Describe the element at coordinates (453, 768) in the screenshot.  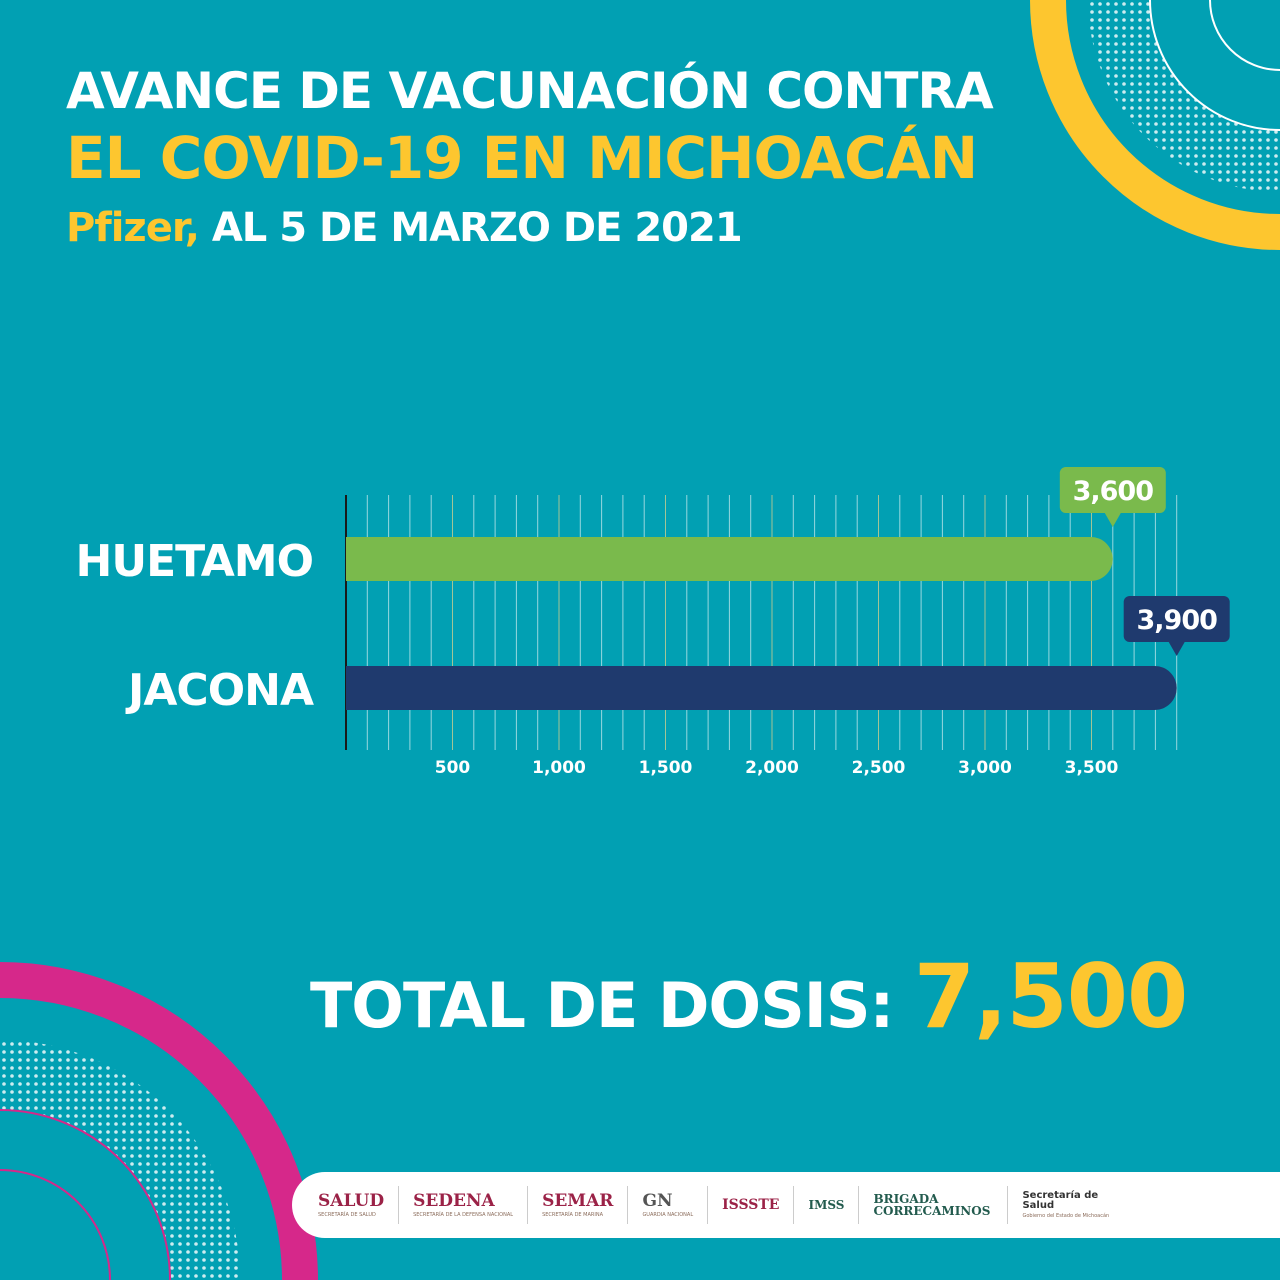
I see `x-tick-label: 500` at that location.